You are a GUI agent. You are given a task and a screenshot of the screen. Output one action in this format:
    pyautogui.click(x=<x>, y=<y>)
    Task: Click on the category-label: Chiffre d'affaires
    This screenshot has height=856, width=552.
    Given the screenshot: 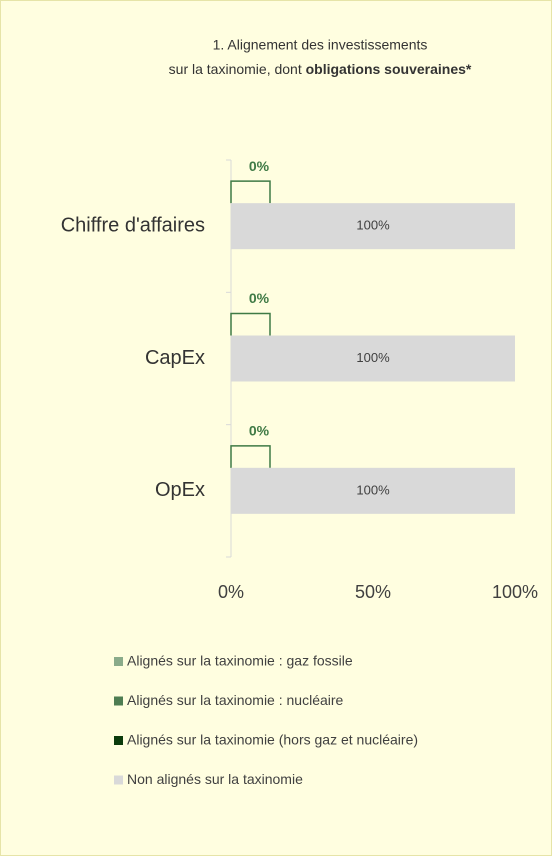 What is the action you would take?
    pyautogui.click(x=133, y=225)
    